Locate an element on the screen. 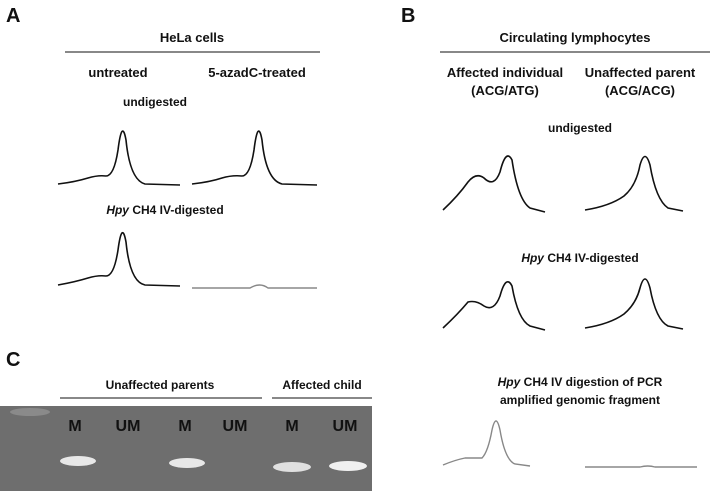  text: CH4 IV digestion of PCR is located at coordinates (593, 382).